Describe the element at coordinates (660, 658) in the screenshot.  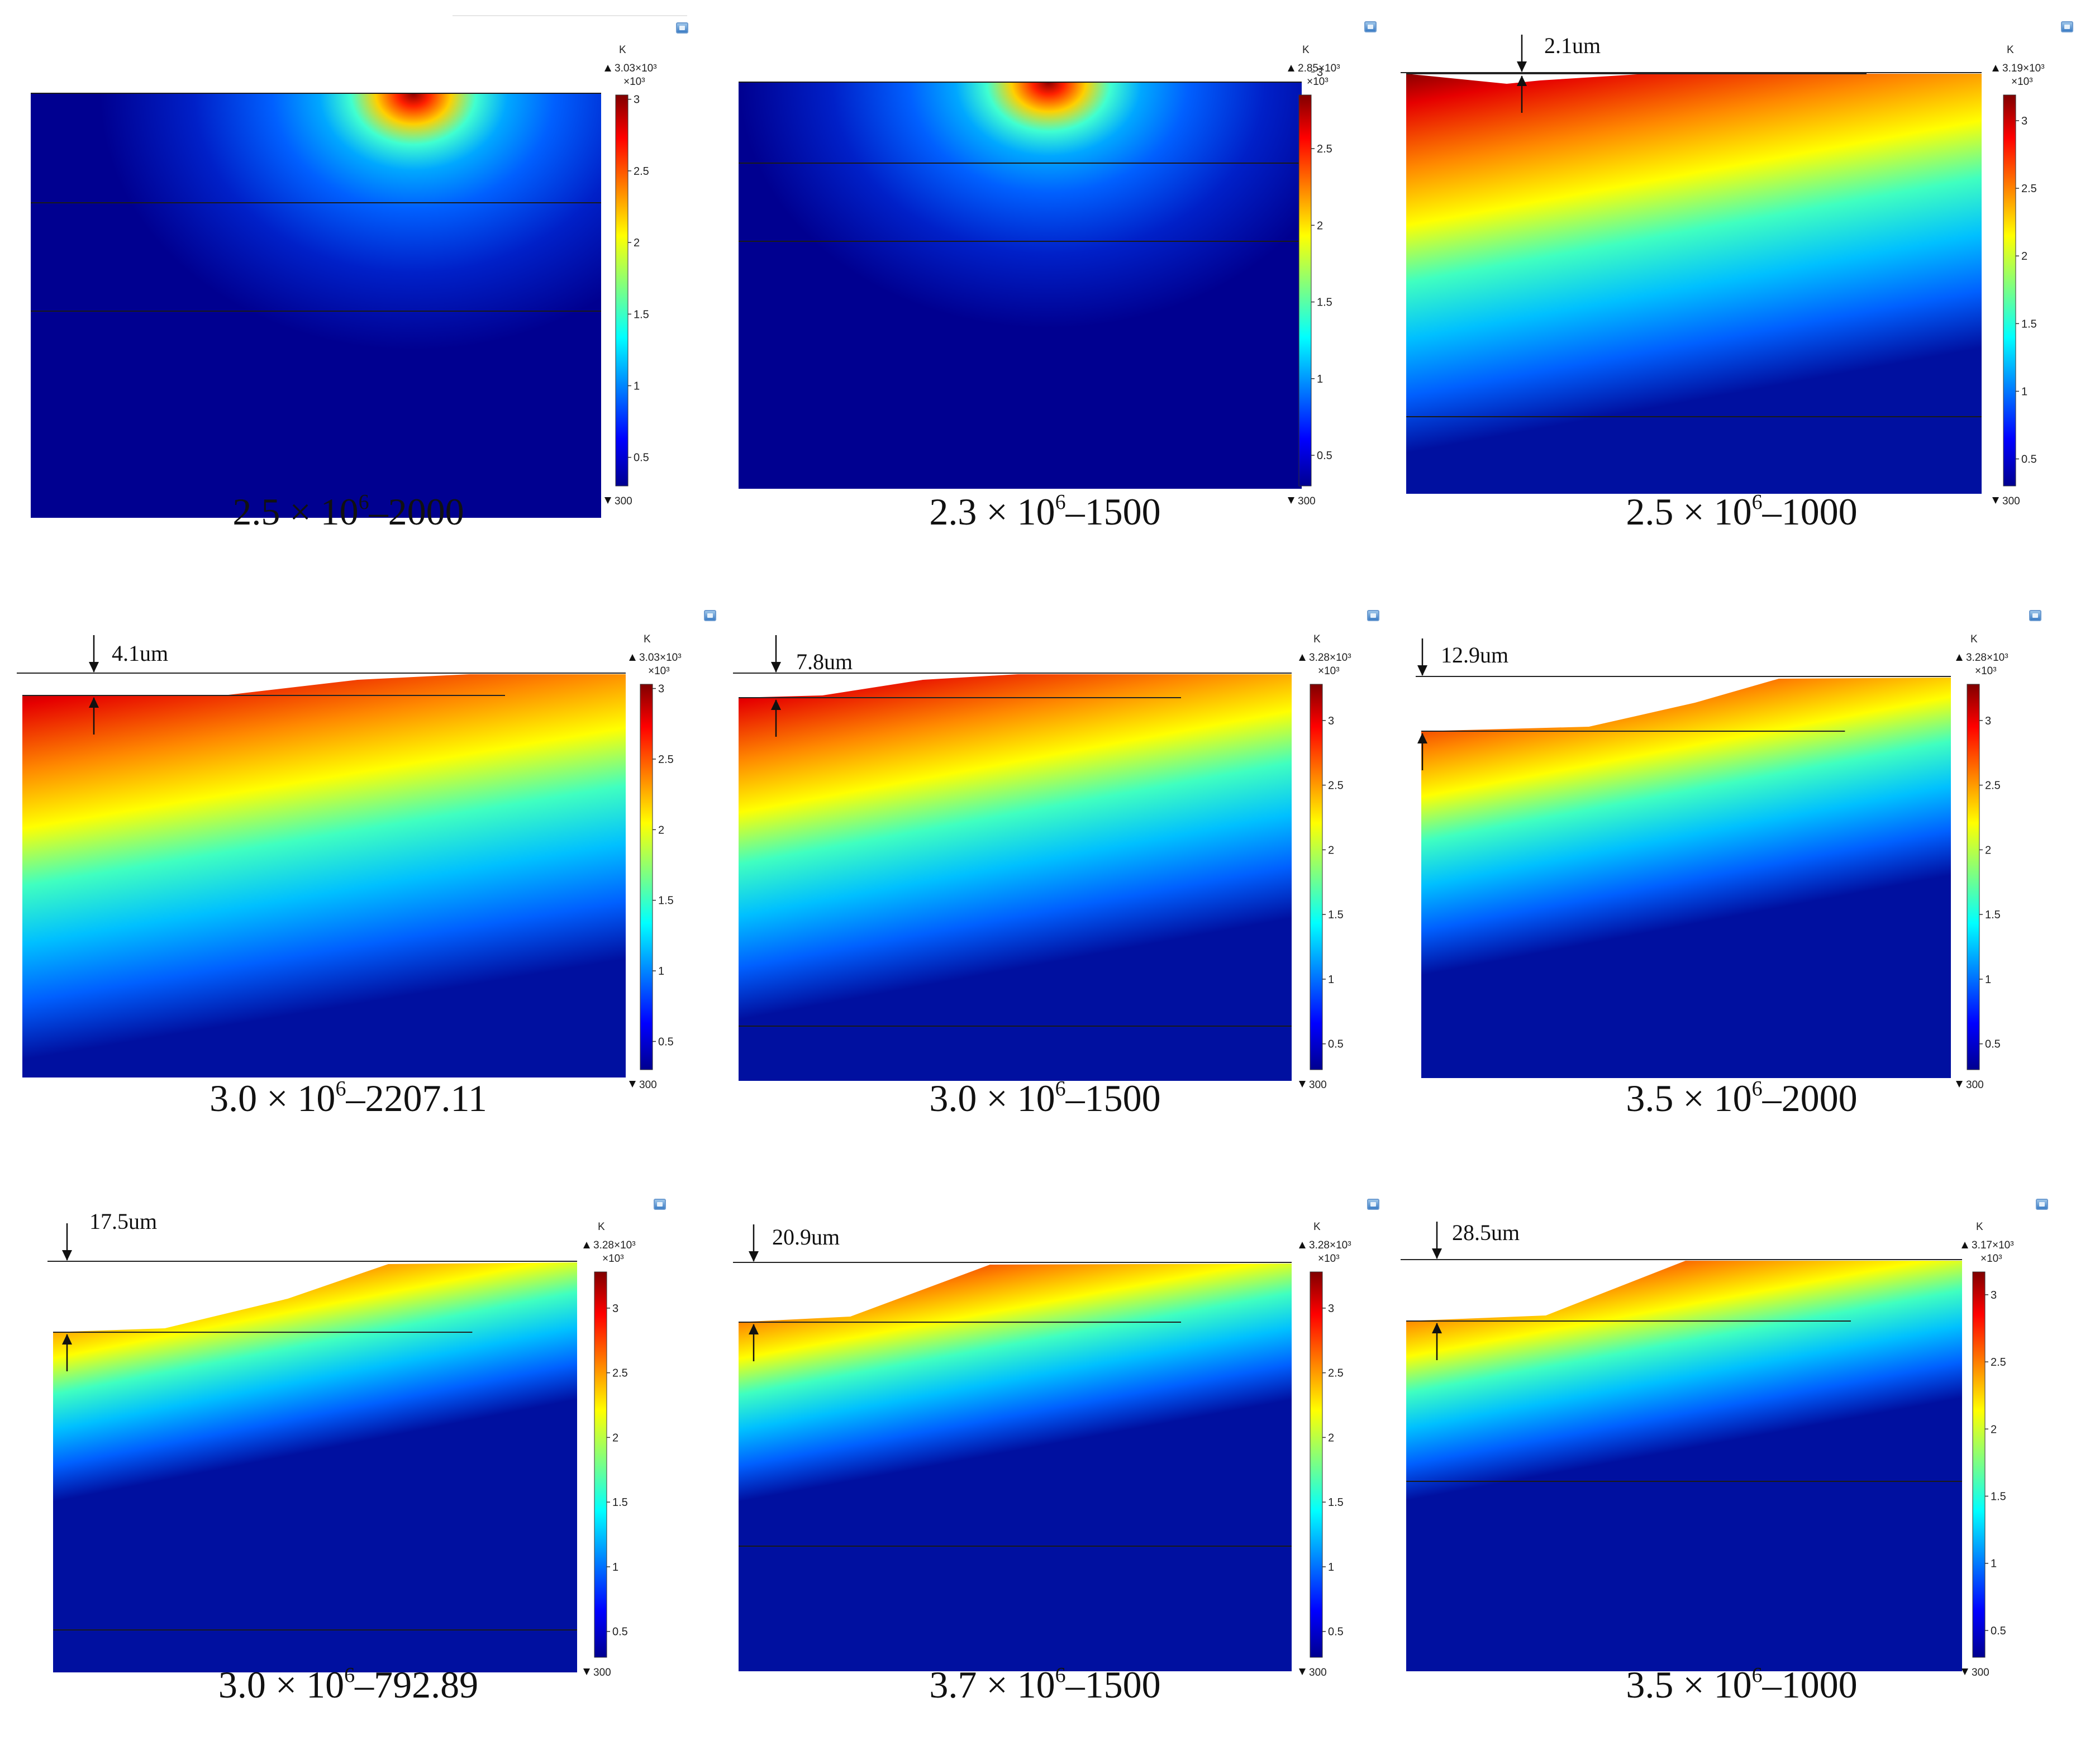
I see `colorbar-max-label: 3.03×10³` at that location.